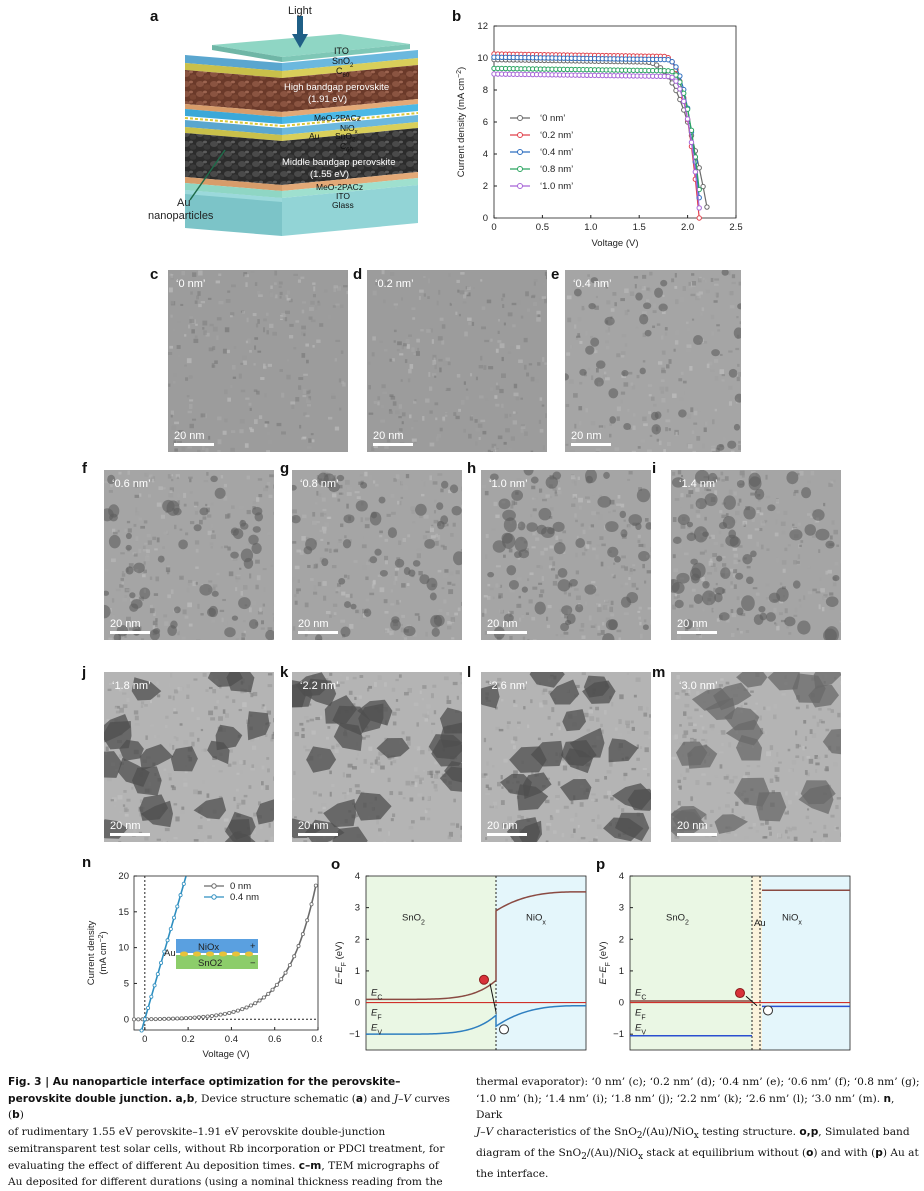  What do you see at coordinates (462, 122) in the screenshot?
I see `y-axis-label: Current density (mA cm−2)` at bounding box center [462, 122].